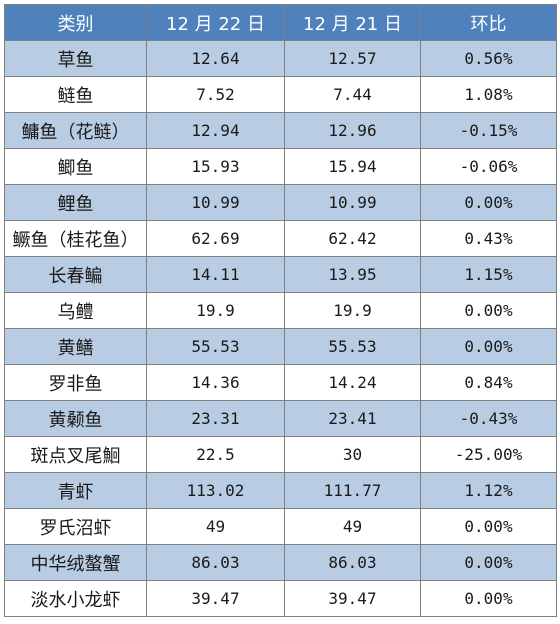 Image resolution: width=560 pixels, height=624 pixels. I want to click on price-dec22-cell: 10.99, so click(215, 202).